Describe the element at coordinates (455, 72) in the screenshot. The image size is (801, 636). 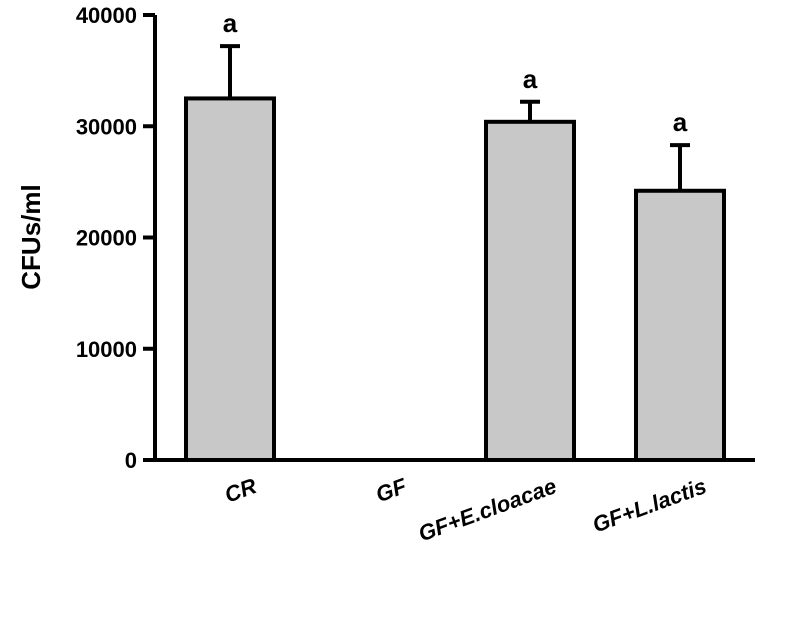
I see `significance-labels-group: a a a` at that location.